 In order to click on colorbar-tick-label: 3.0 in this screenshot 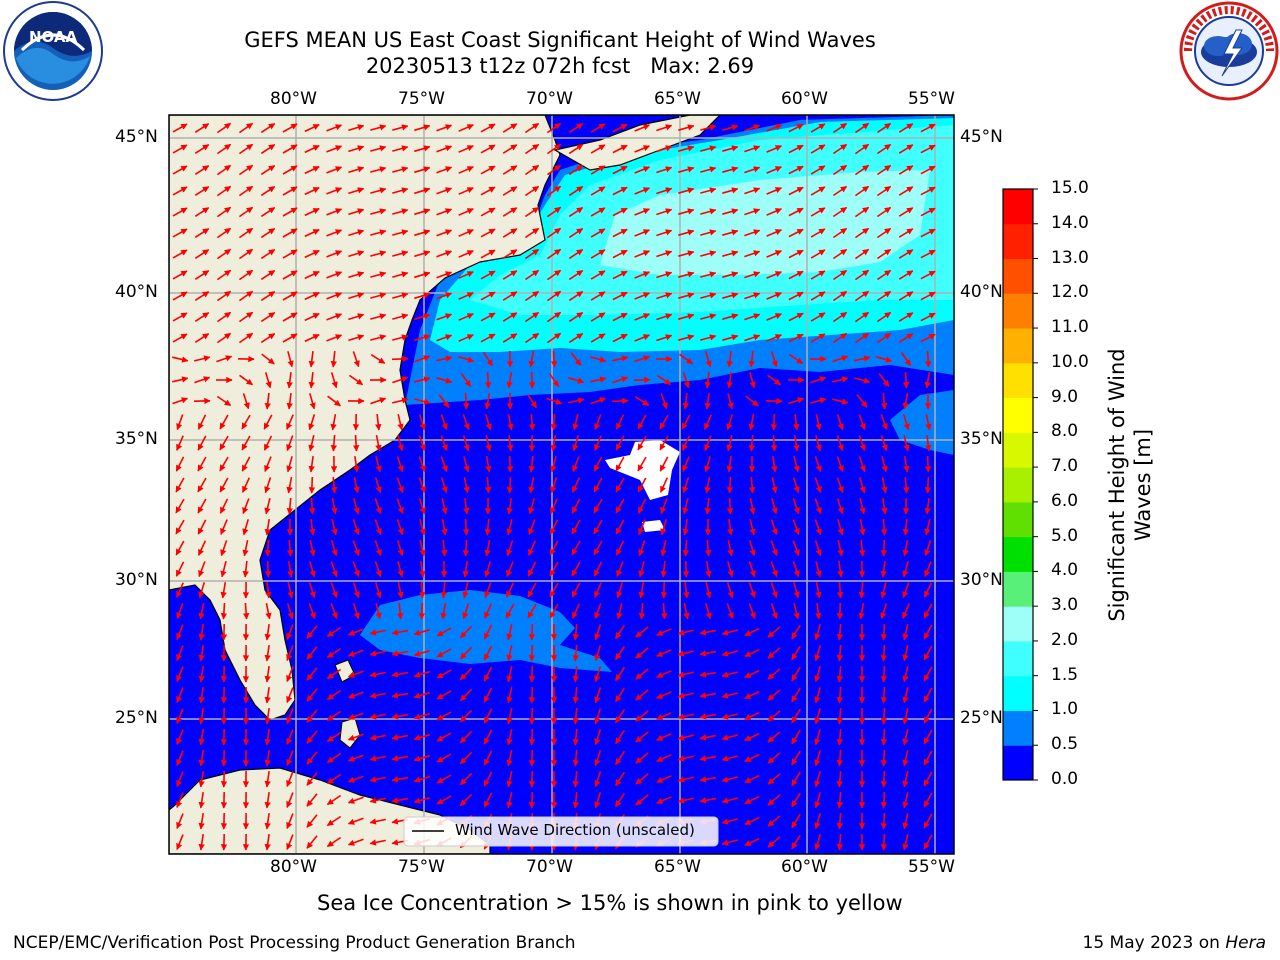, I will do `click(1065, 605)`.